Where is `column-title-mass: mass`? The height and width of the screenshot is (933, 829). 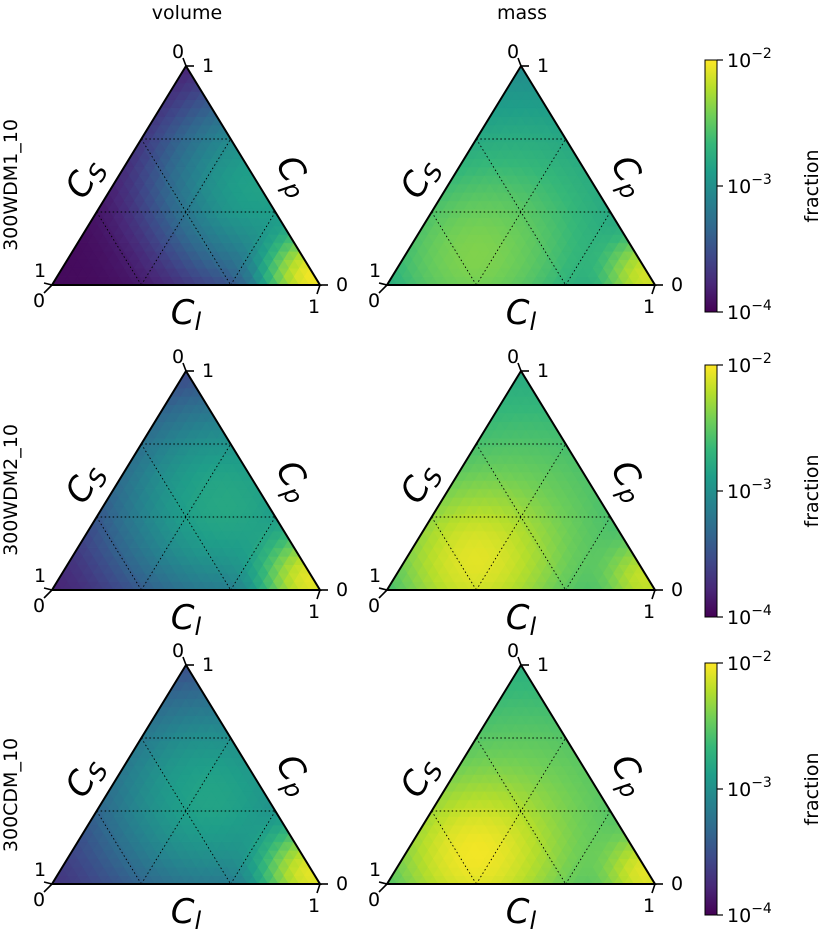 column-title-mass: mass is located at coordinates (522, 13).